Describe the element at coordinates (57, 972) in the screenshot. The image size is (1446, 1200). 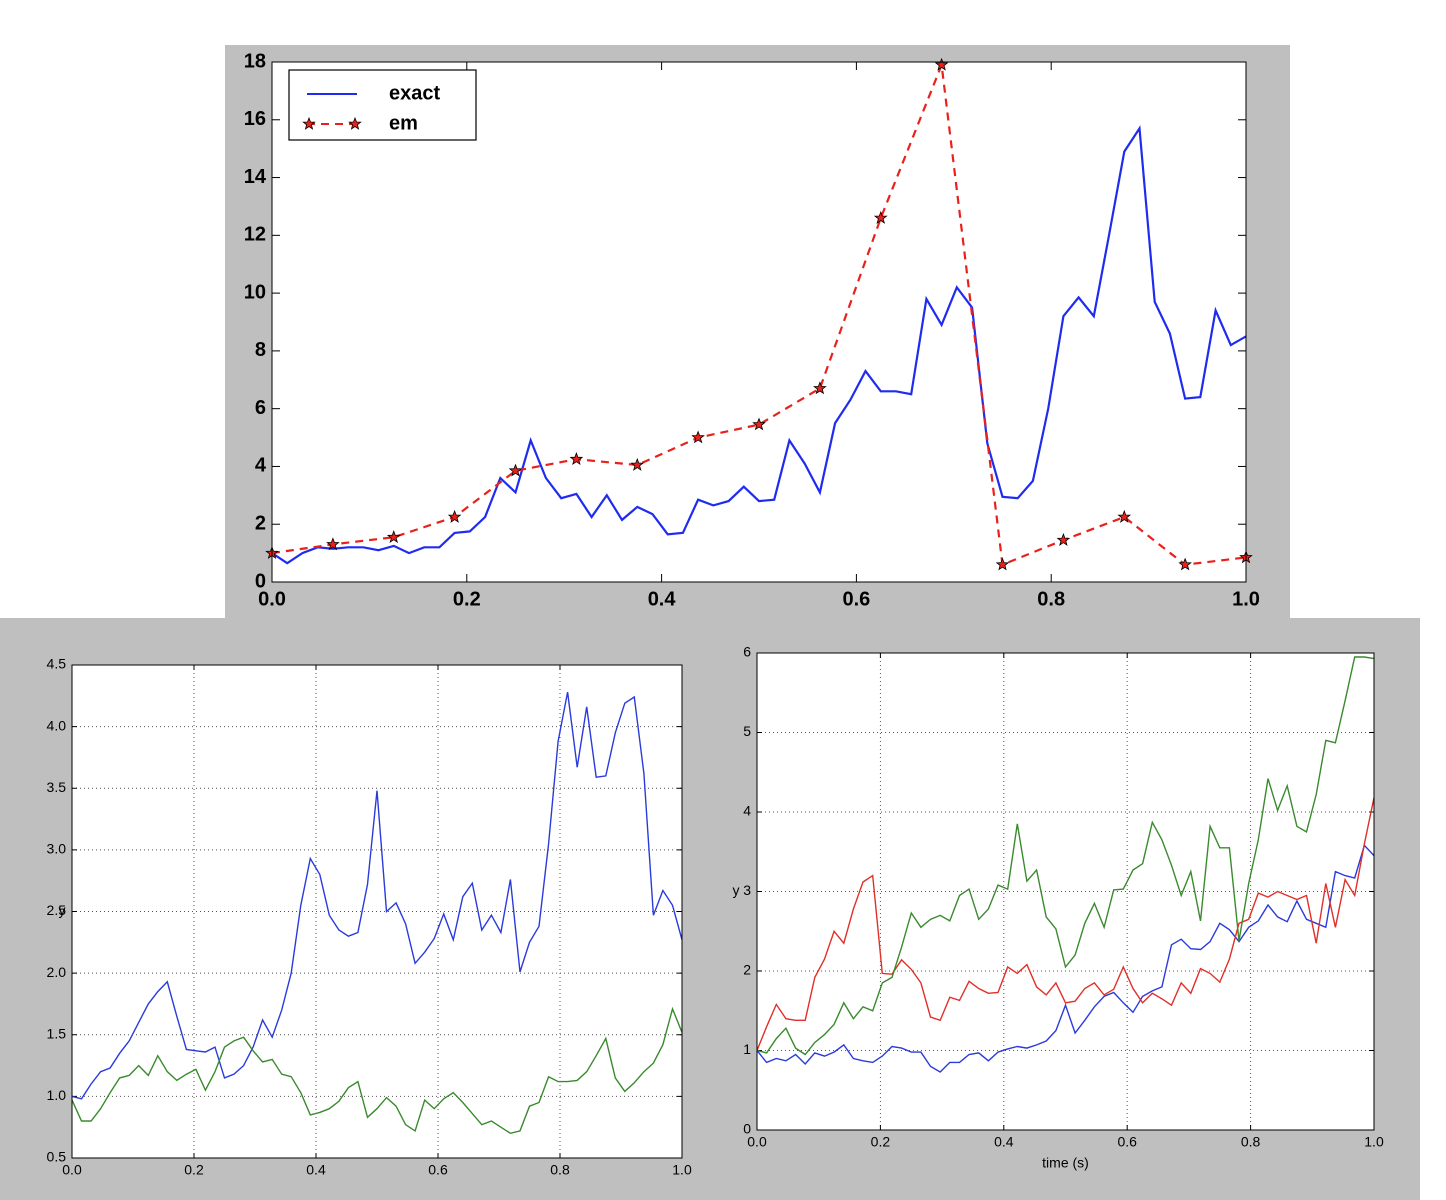
I see `y-tick-label: 2.0` at that location.